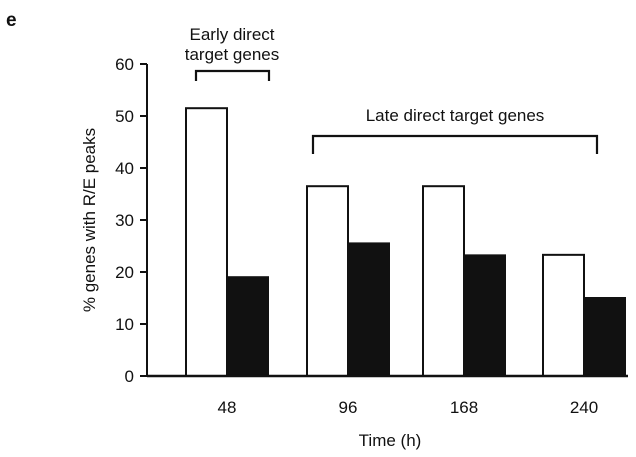  I want to click on panel-label: e, so click(11, 20).